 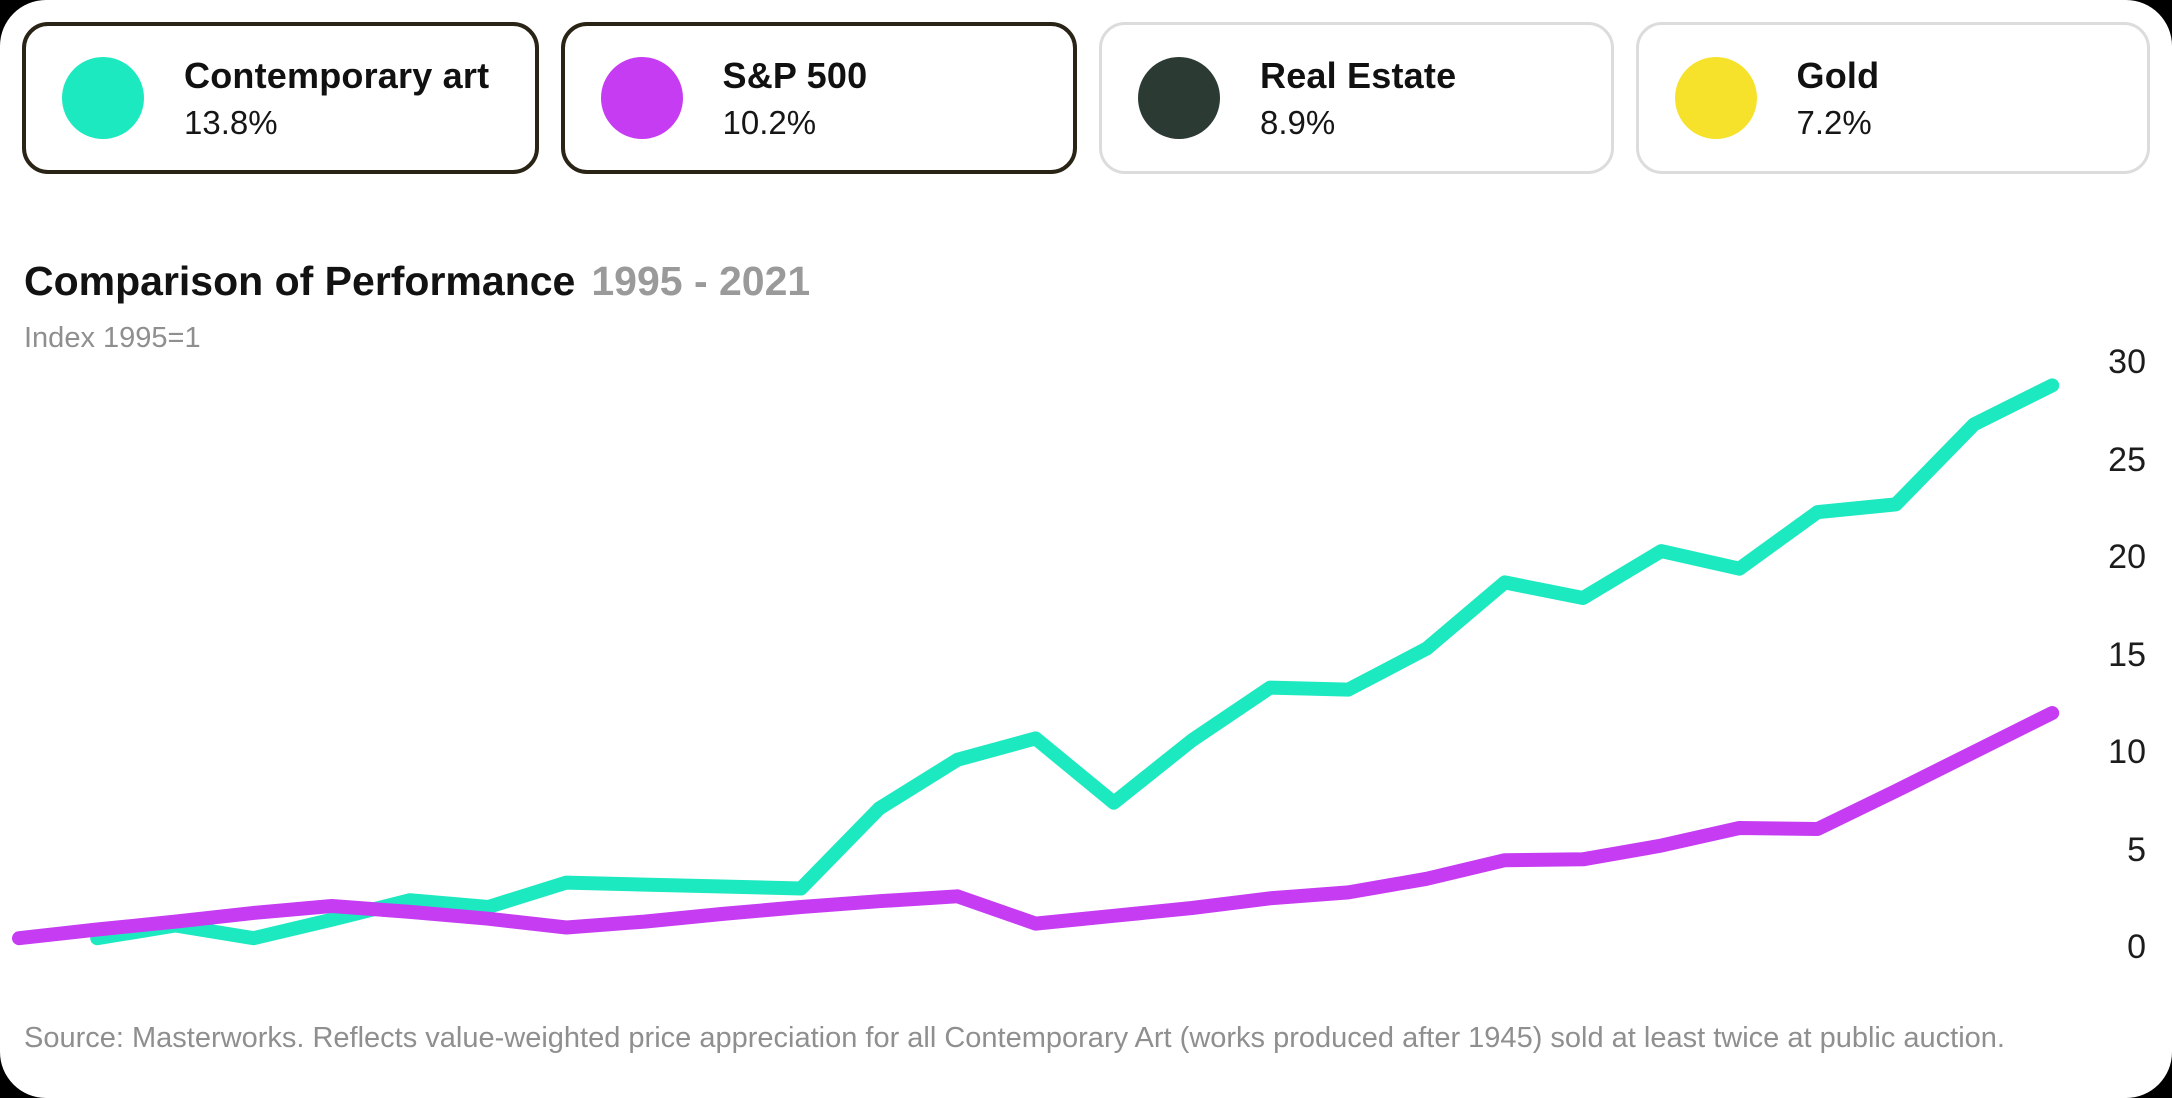 What do you see at coordinates (1358, 75) in the screenshot?
I see `legend-label: Real Estate` at bounding box center [1358, 75].